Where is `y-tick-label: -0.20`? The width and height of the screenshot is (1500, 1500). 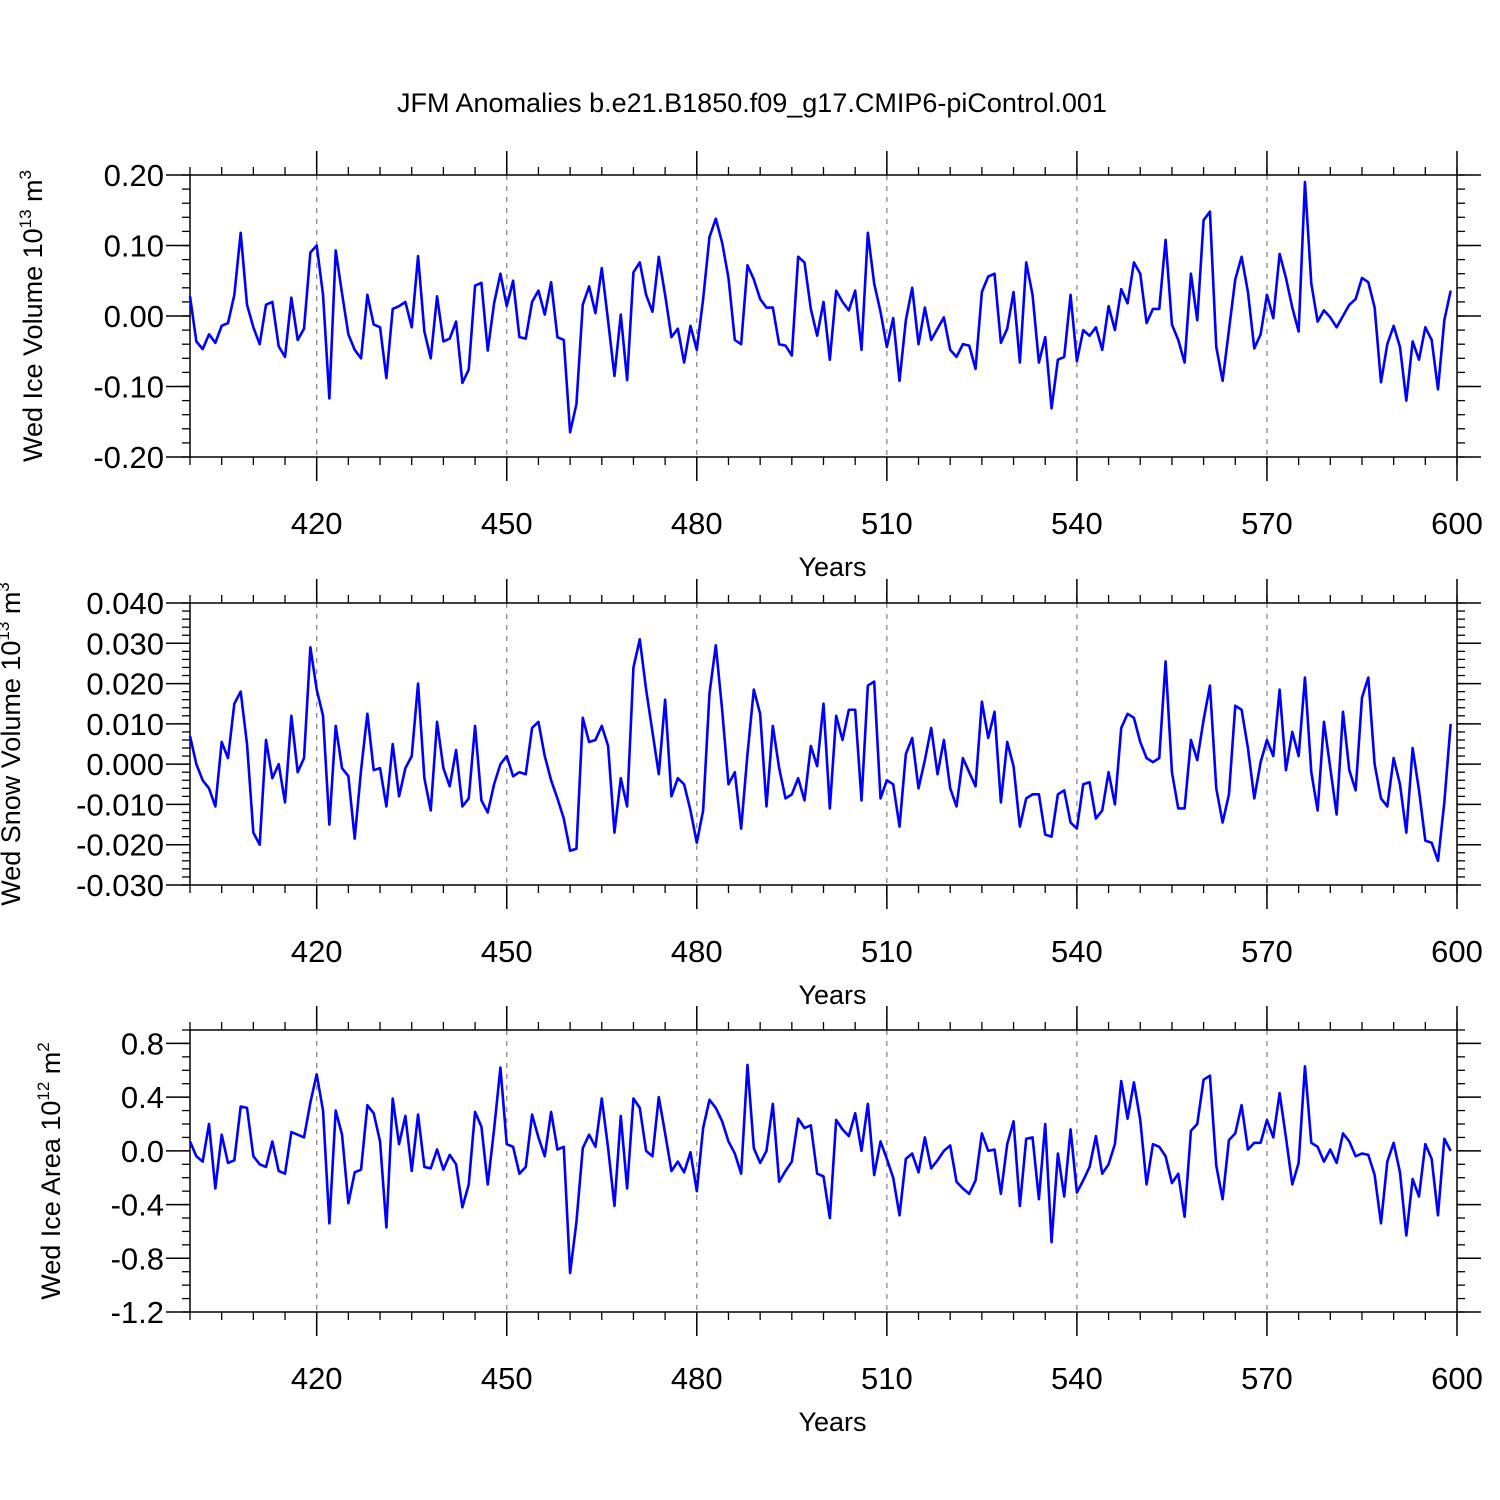 y-tick-label: -0.20 is located at coordinates (128, 457).